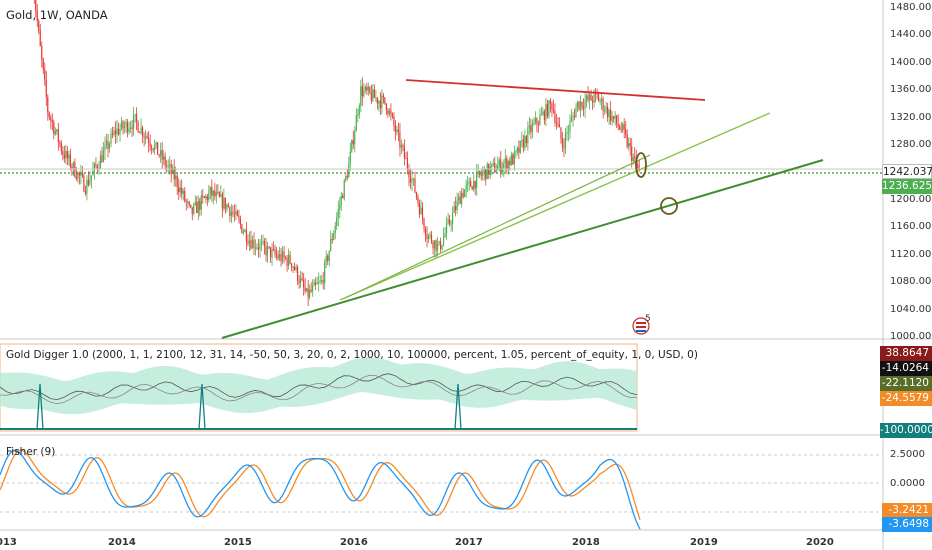 This screenshot has width=932, height=550. I want to click on price-tick: 1280.000, so click(911, 145).